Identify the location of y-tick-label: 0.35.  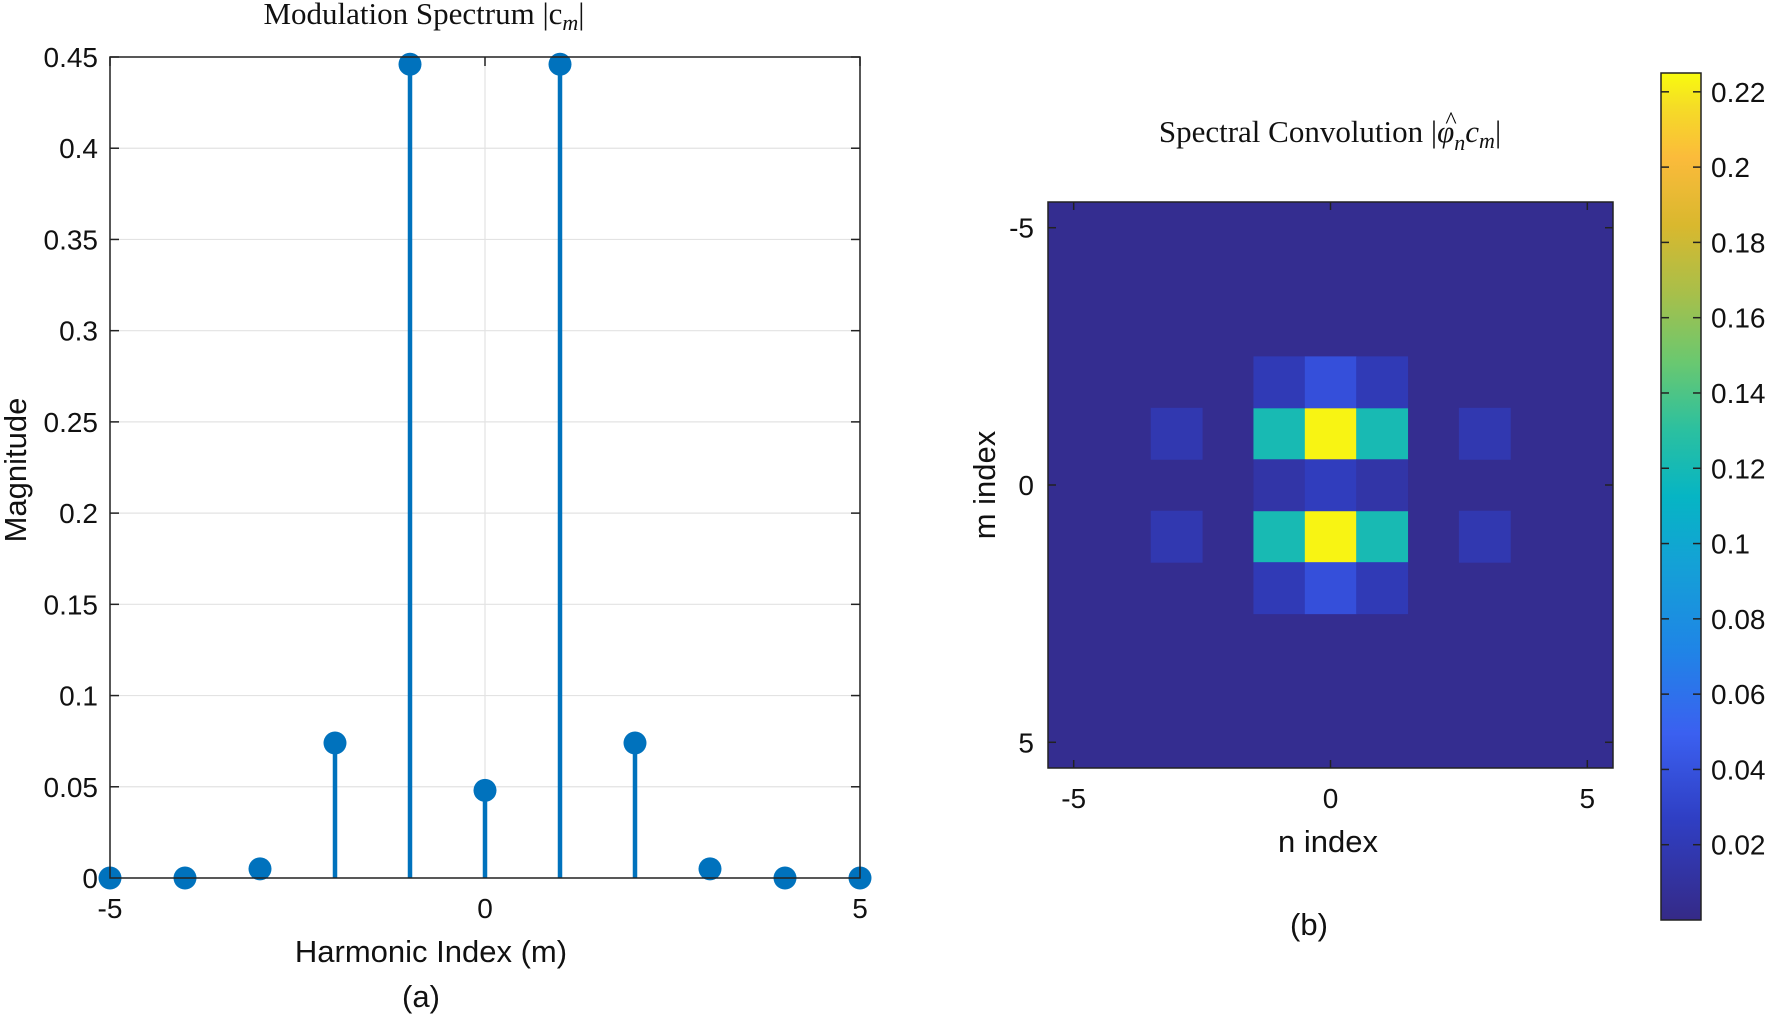
(71, 239).